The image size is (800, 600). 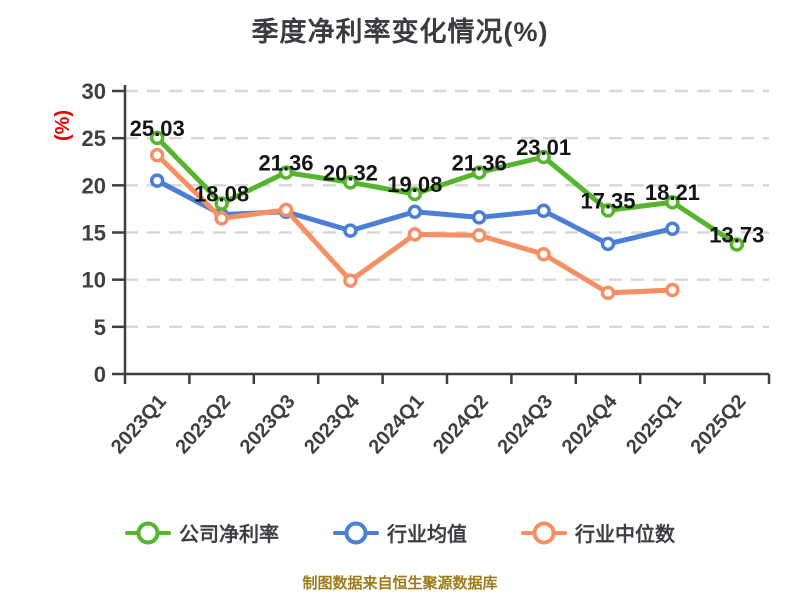 What do you see at coordinates (229, 535) in the screenshot?
I see `legend-label-company: 公司净利率` at bounding box center [229, 535].